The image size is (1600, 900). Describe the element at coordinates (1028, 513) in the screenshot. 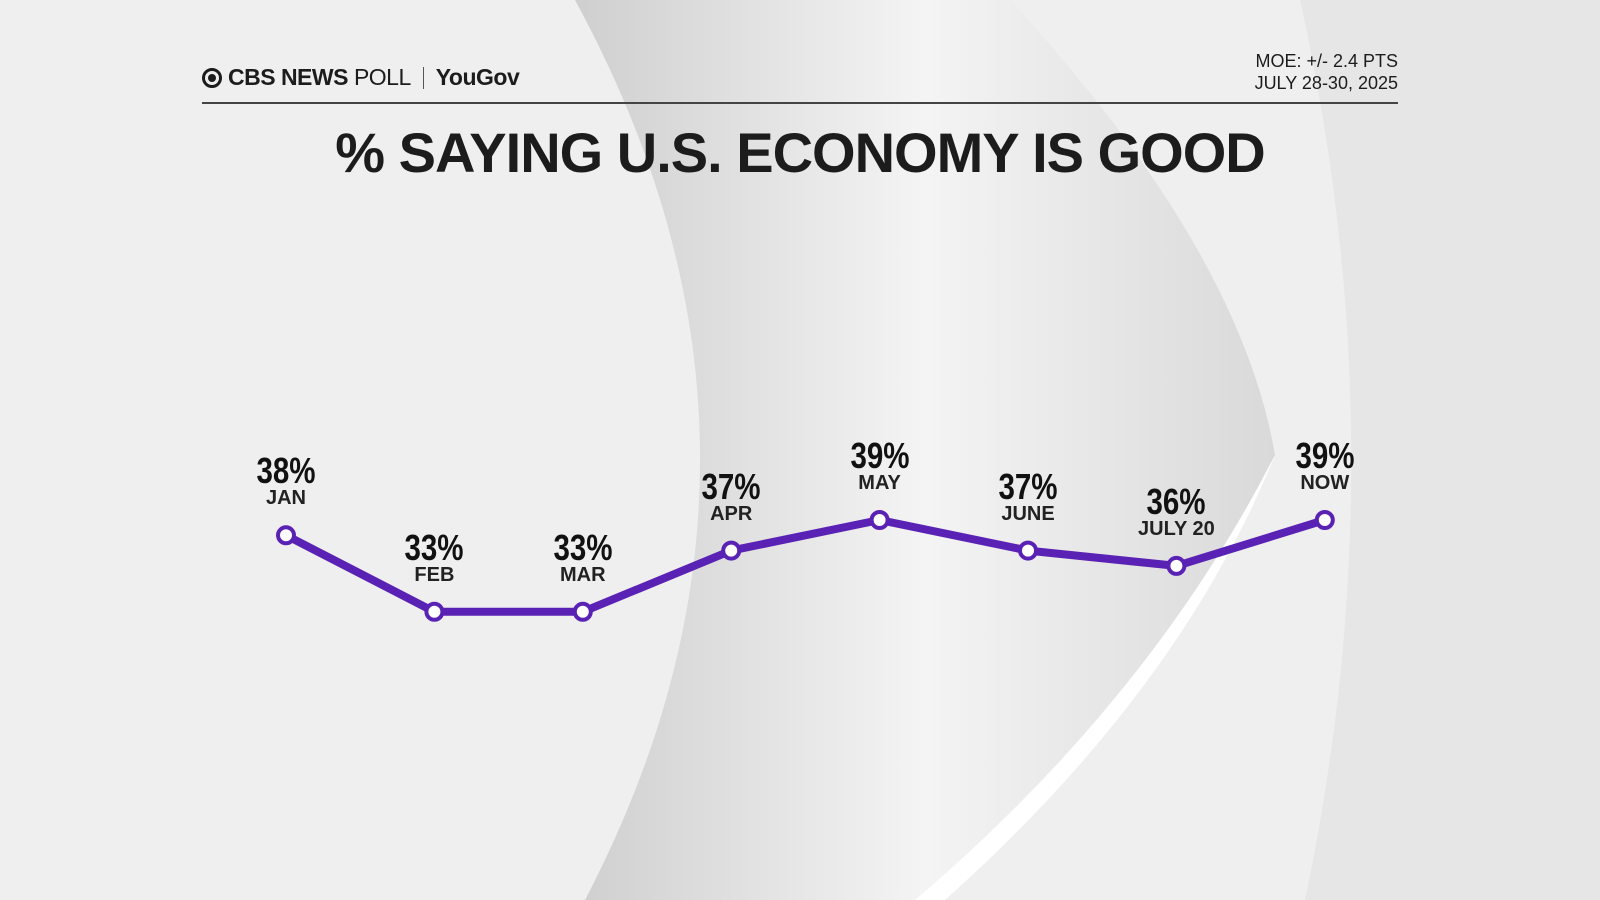

I see `category-label: JUNE` at that location.